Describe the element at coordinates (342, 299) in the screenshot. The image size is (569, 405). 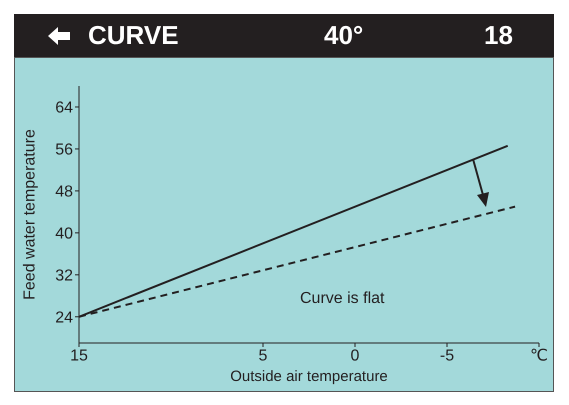
I see `annotation: Curve is flat` at that location.